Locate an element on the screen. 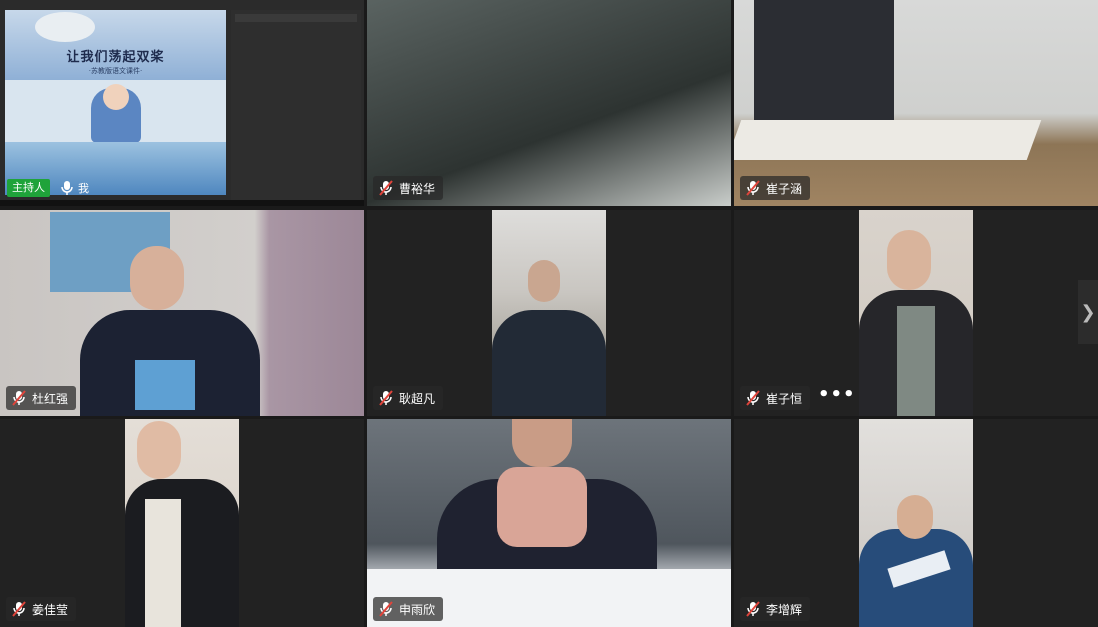 The height and width of the screenshot is (627, 1098). participant-tile: 姜佳莹 is located at coordinates (182, 523).